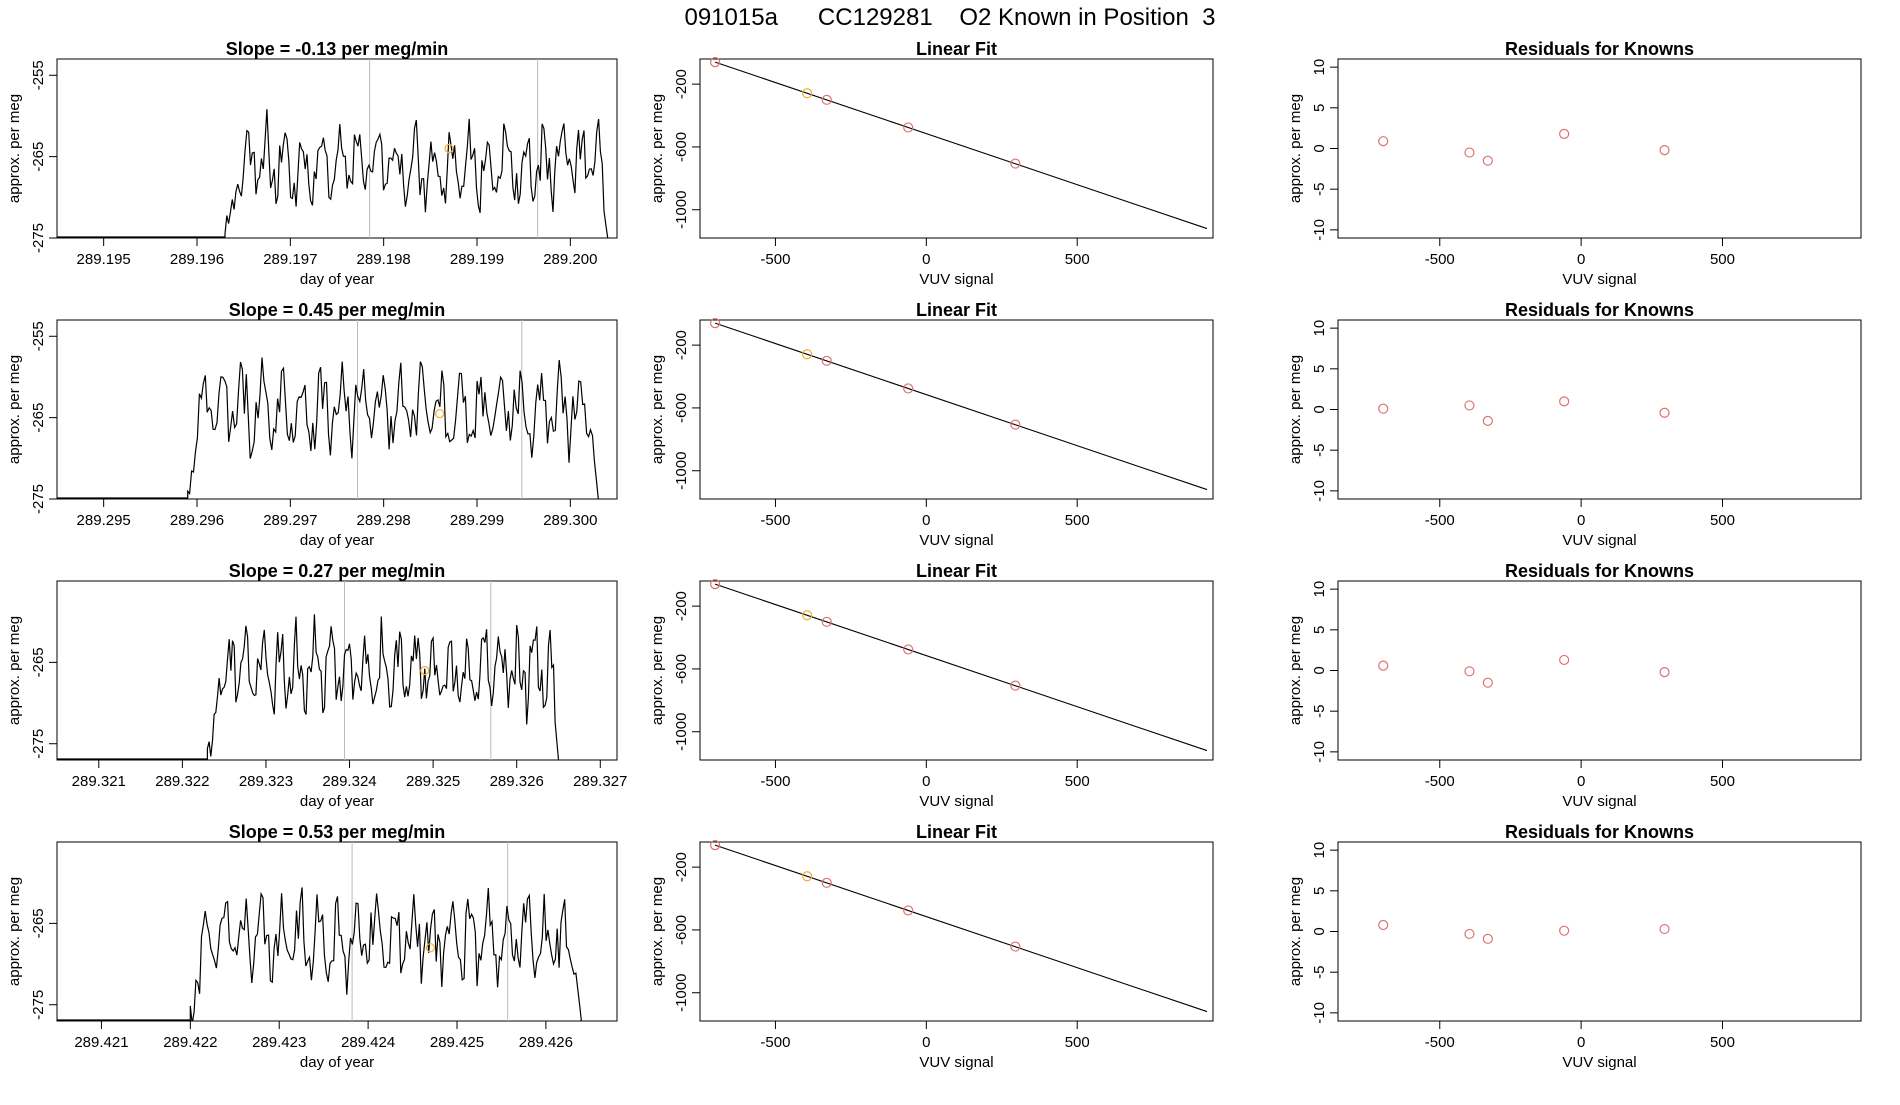  Describe the element at coordinates (319, 954) in the screenshot. I see `chart-10-series-line` at that location.